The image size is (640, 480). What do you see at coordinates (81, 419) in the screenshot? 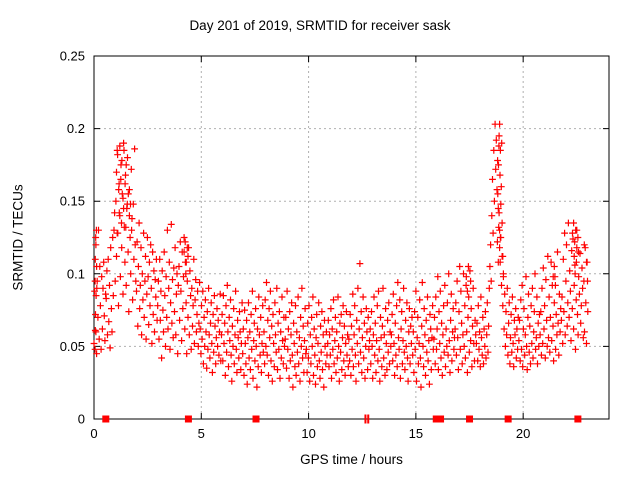
I see `y-tick-label: 0` at bounding box center [81, 419].